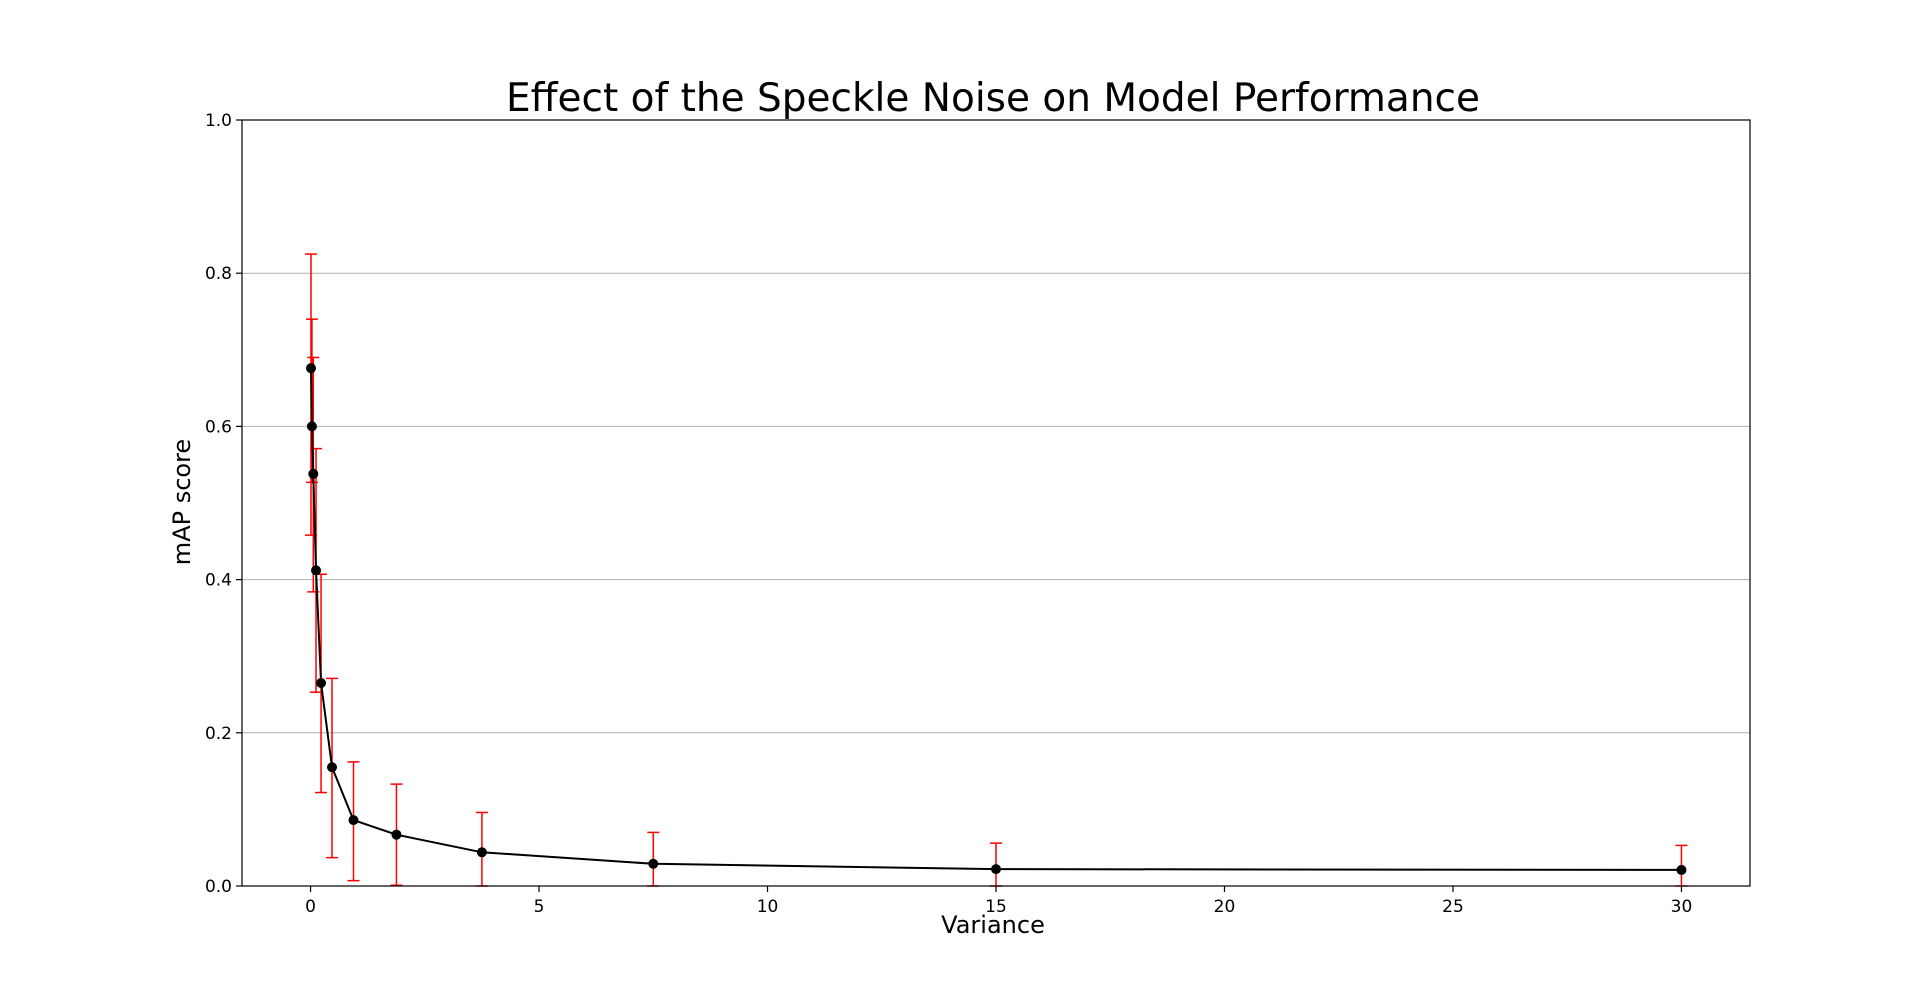 The height and width of the screenshot is (983, 1920). I want to click on y-axis-ticks: 0.0 0.2 0.4 0.6 0.8 1.0, so click(223, 504).